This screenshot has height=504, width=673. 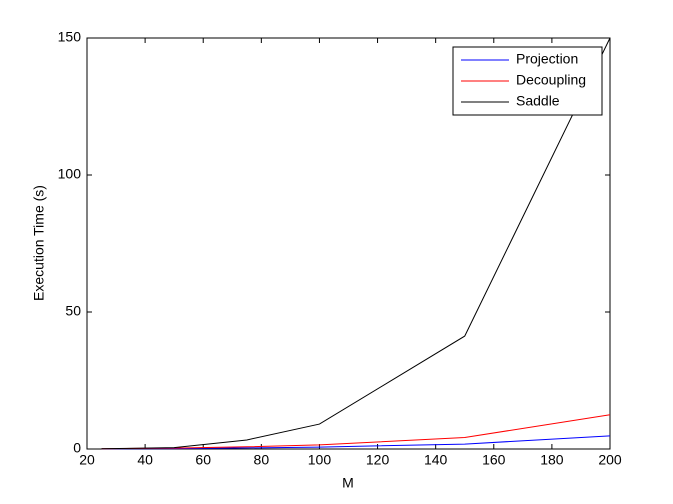 I want to click on x-tick-label: 100, so click(x=320, y=460).